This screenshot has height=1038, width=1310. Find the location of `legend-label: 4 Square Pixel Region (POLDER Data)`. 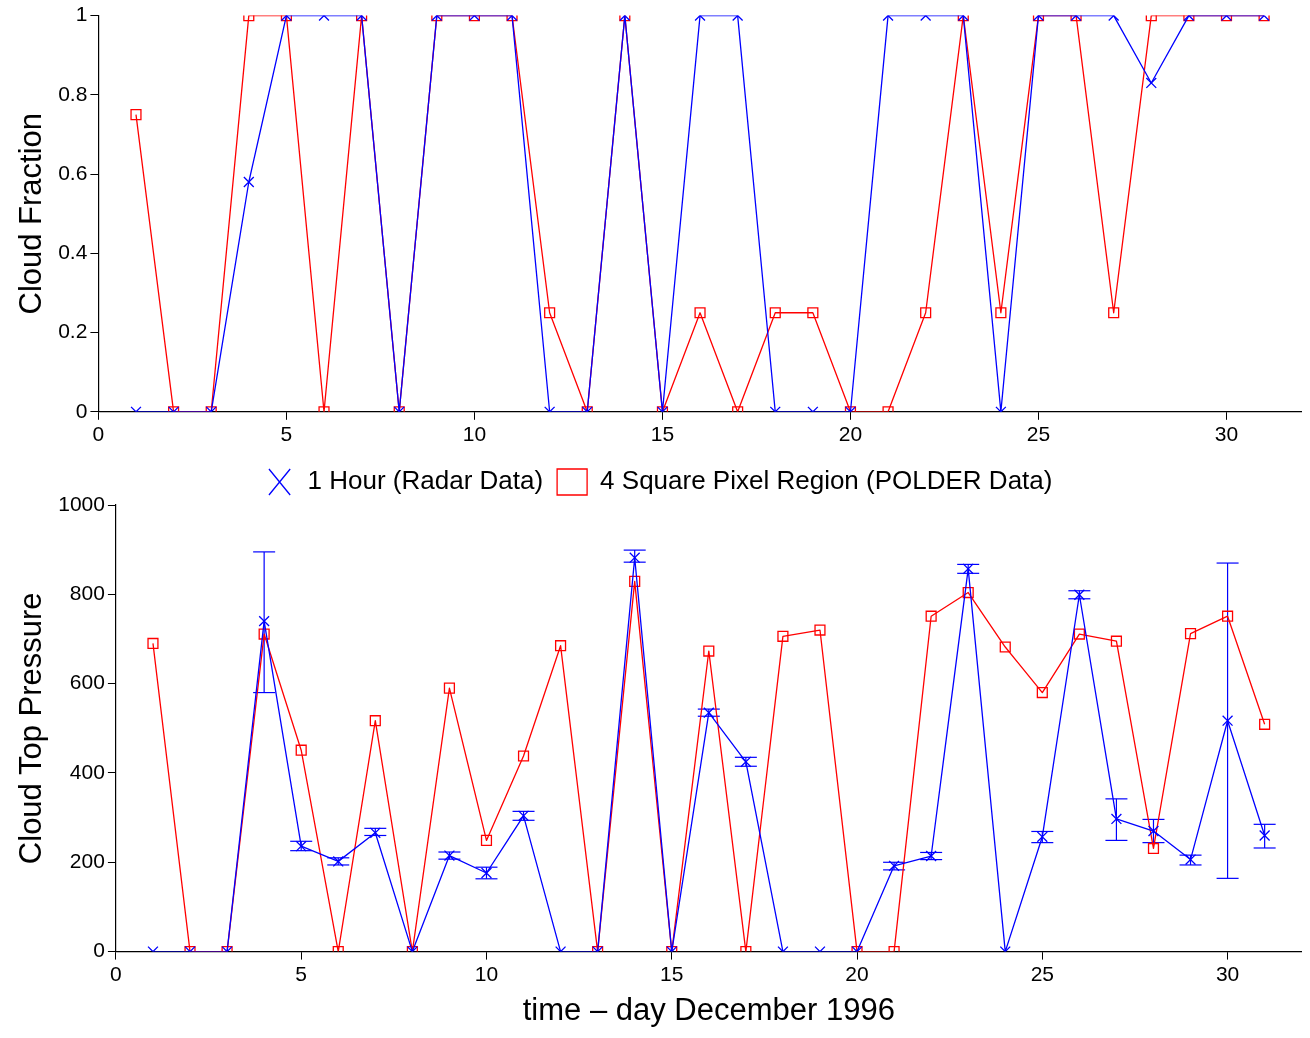

legend-label: 4 Square Pixel Region (POLDER Data) is located at coordinates (826, 480).